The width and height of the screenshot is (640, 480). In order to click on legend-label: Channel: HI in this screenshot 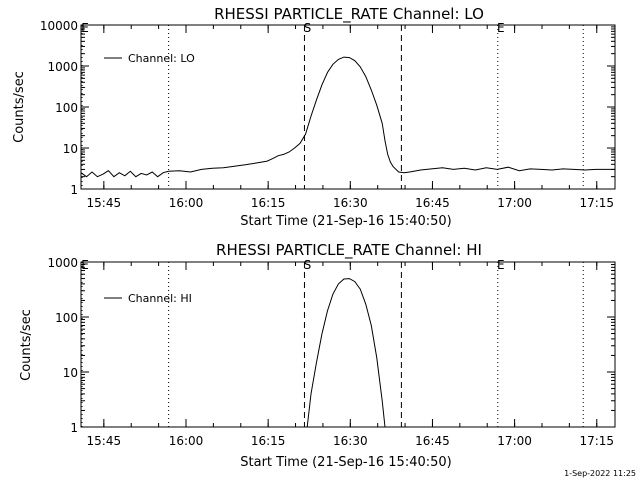, I will do `click(160, 298)`.